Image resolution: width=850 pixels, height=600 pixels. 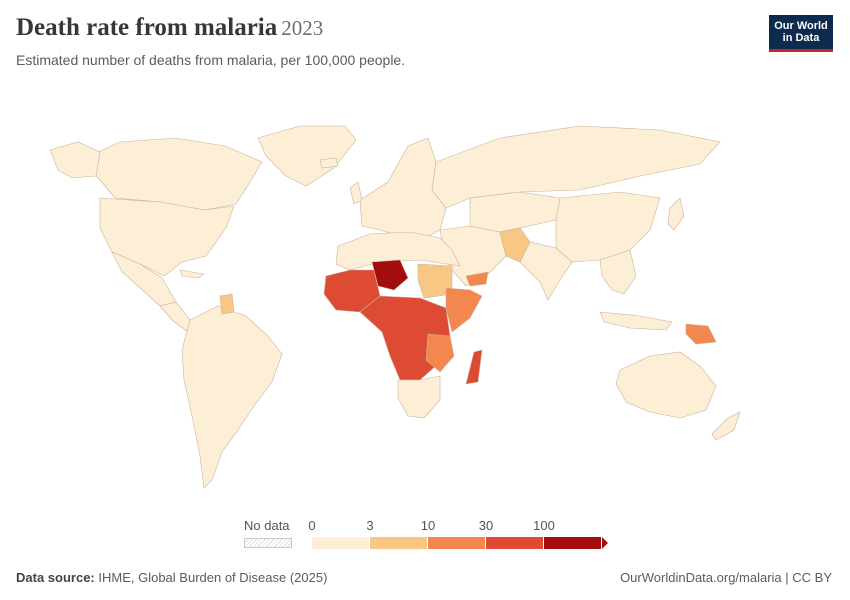 What do you see at coordinates (676, 214) in the screenshot?
I see `region-japan` at bounding box center [676, 214].